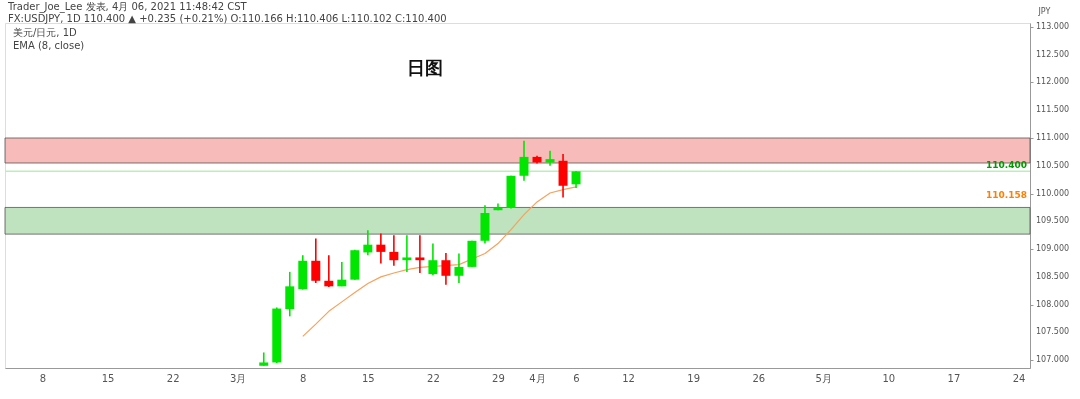 This screenshot has height=399, width=1080. Describe the element at coordinates (1053, 165) in the screenshot. I see `y-tick-label: 110.500` at that location.